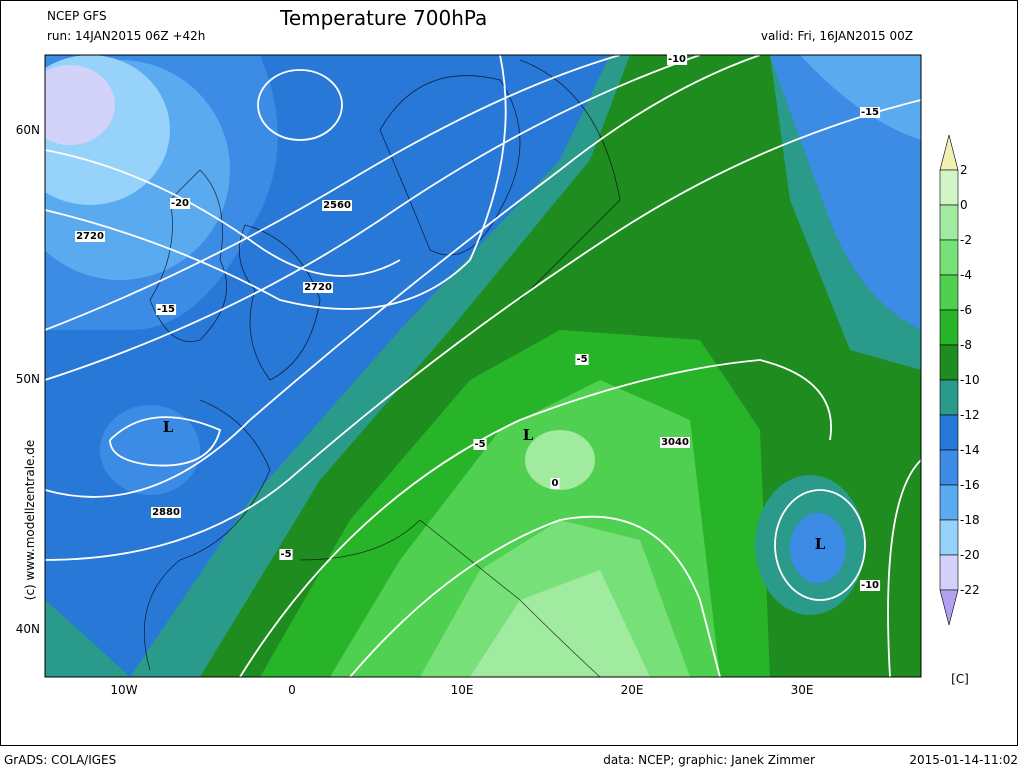 The height and width of the screenshot is (772, 1024). I want to click on colorbar-label: -8, so click(966, 345).